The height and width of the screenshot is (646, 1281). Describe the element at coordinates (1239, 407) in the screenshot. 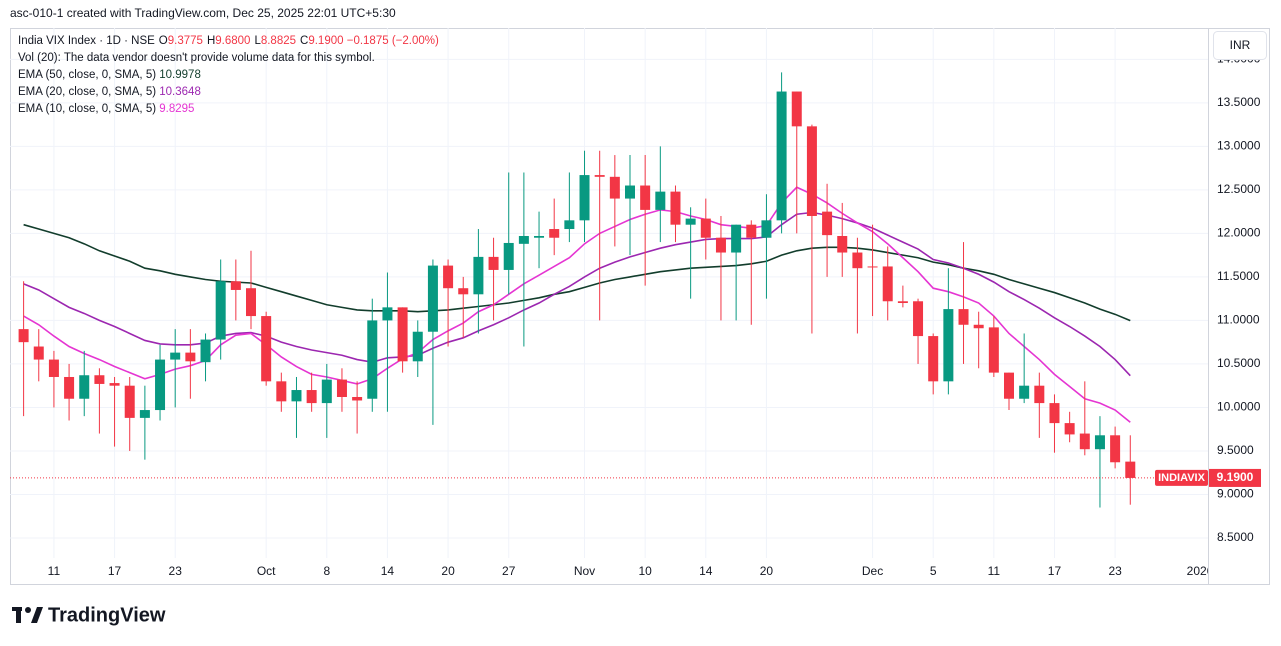

I see `y-tick-label: 10.0000` at that location.